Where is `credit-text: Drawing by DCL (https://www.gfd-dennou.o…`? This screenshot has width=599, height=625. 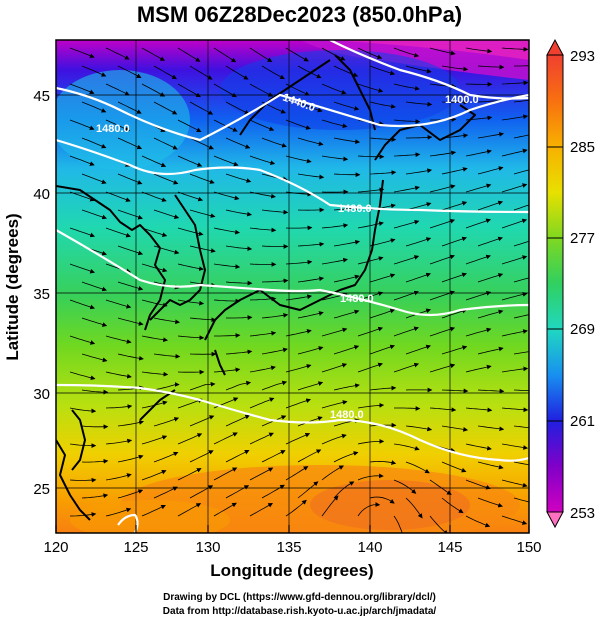
credit-text: Drawing by DCL (https://www.gfd-dennou.o… is located at coordinates (299, 605).